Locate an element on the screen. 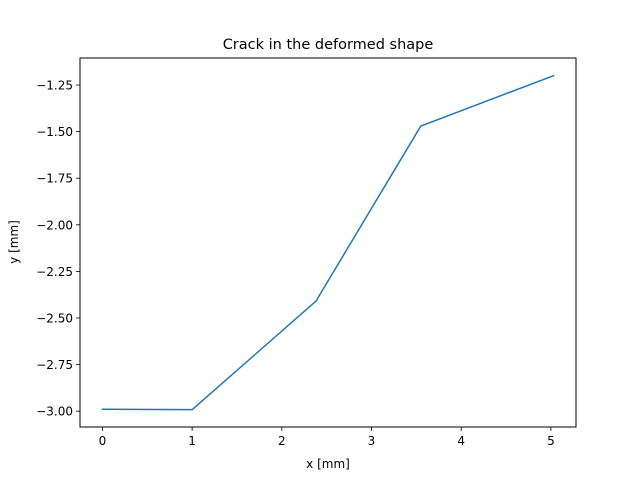  x-tick-label: 2 is located at coordinates (282, 441).